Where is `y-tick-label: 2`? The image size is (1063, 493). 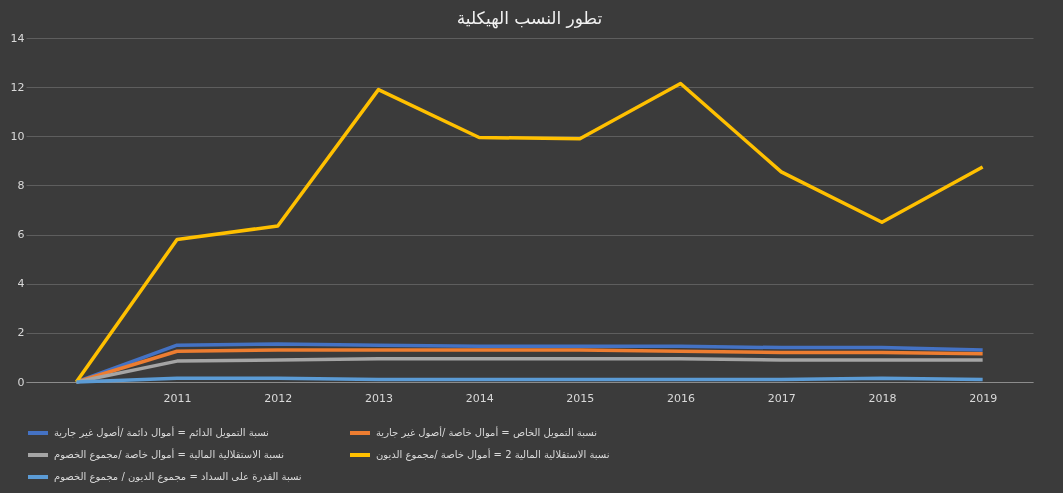 y-tick-label: 2 is located at coordinates (21, 333).